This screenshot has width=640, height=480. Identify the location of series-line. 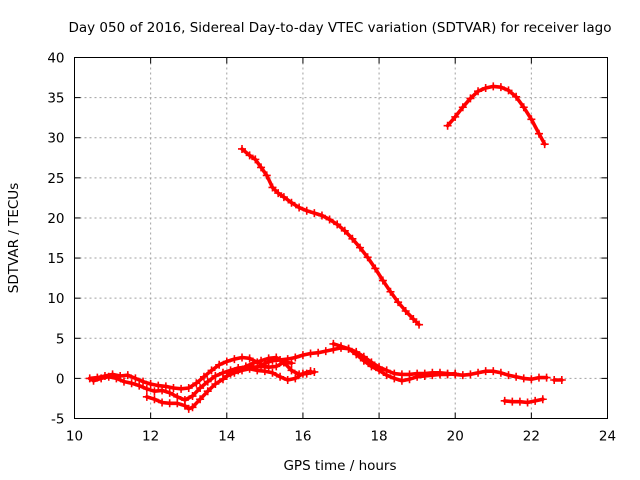
(231, 383).